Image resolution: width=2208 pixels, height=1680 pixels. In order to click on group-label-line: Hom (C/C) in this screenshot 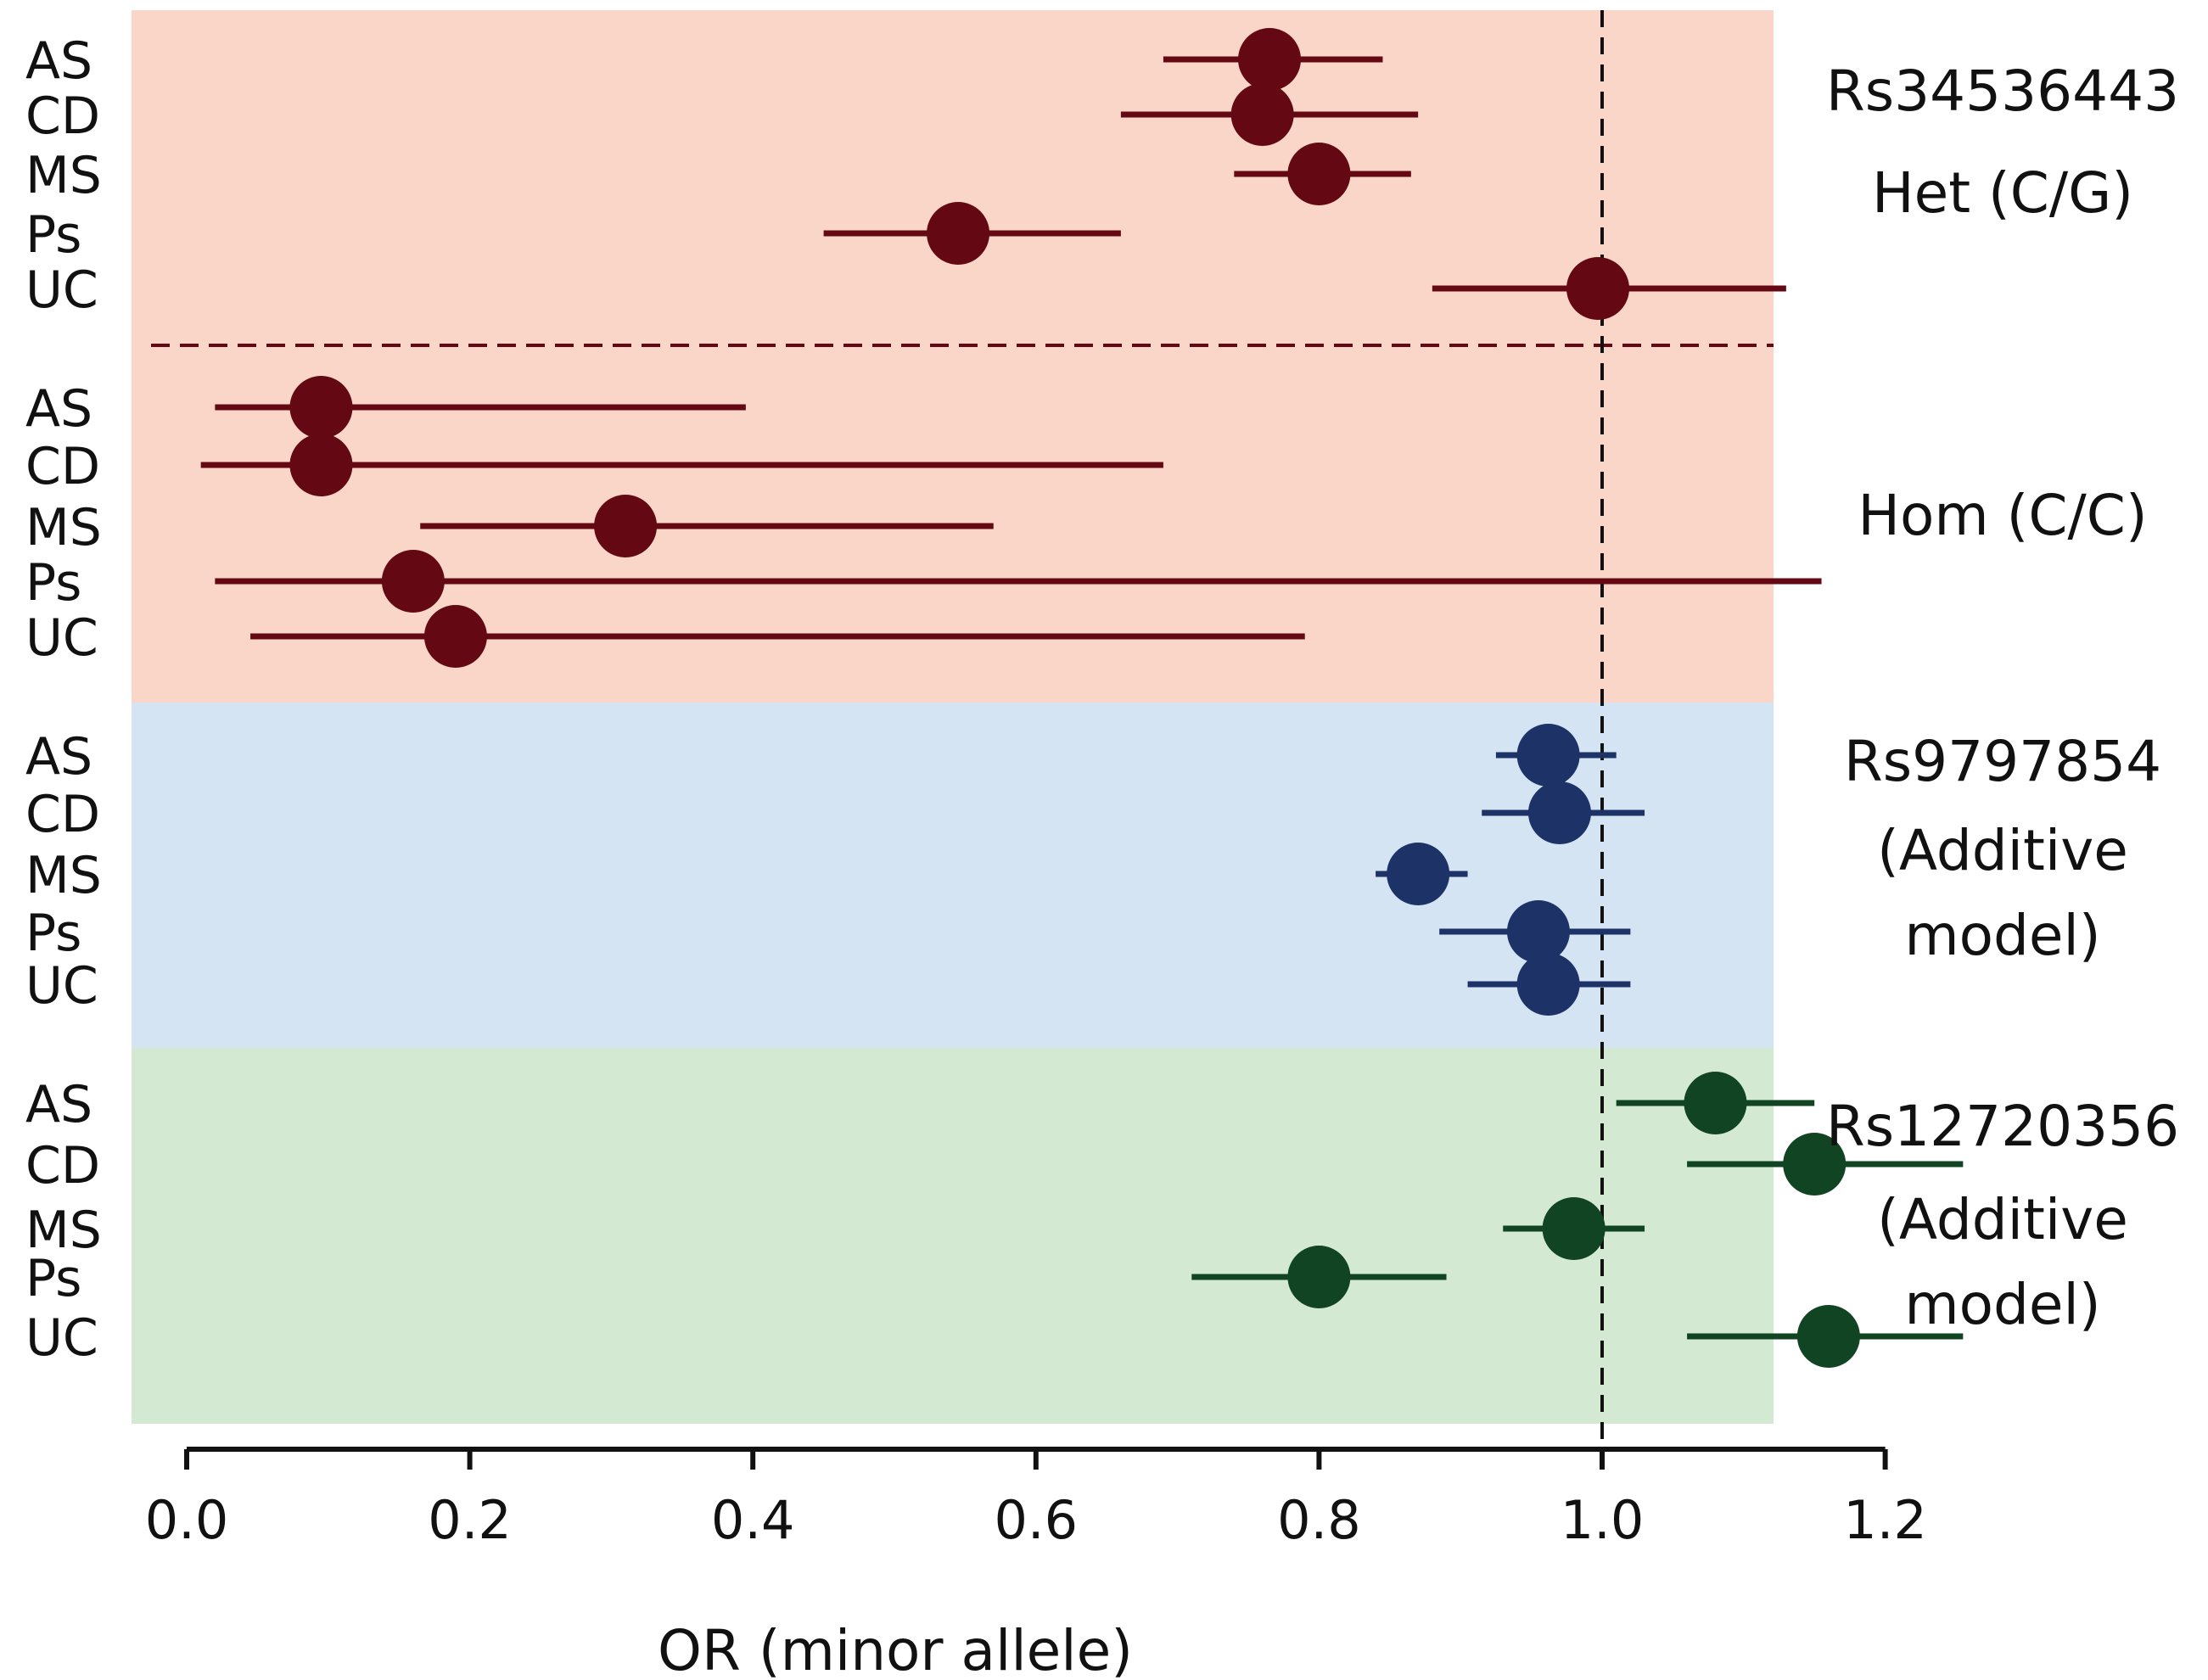, I will do `click(2003, 515)`.